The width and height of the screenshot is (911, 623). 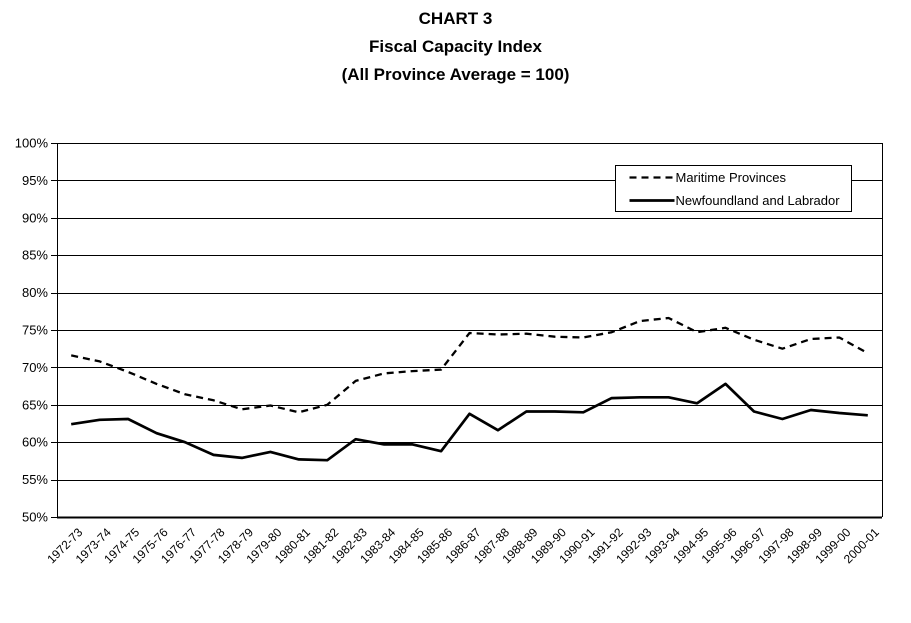 What do you see at coordinates (758, 200) in the screenshot?
I see `legend-label-newfoundland-and-labrador: Newfoundland and Labrador` at bounding box center [758, 200].